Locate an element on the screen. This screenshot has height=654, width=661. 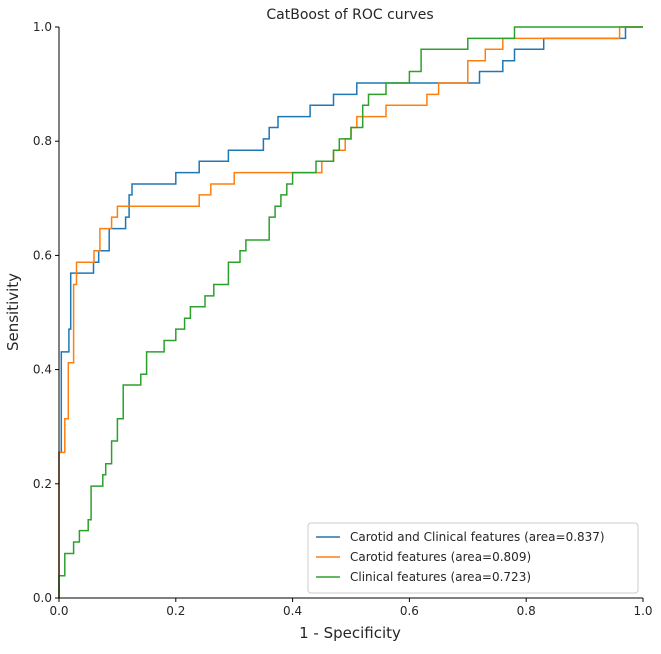
y-tick-label: 0.6 is located at coordinates (42, 255).